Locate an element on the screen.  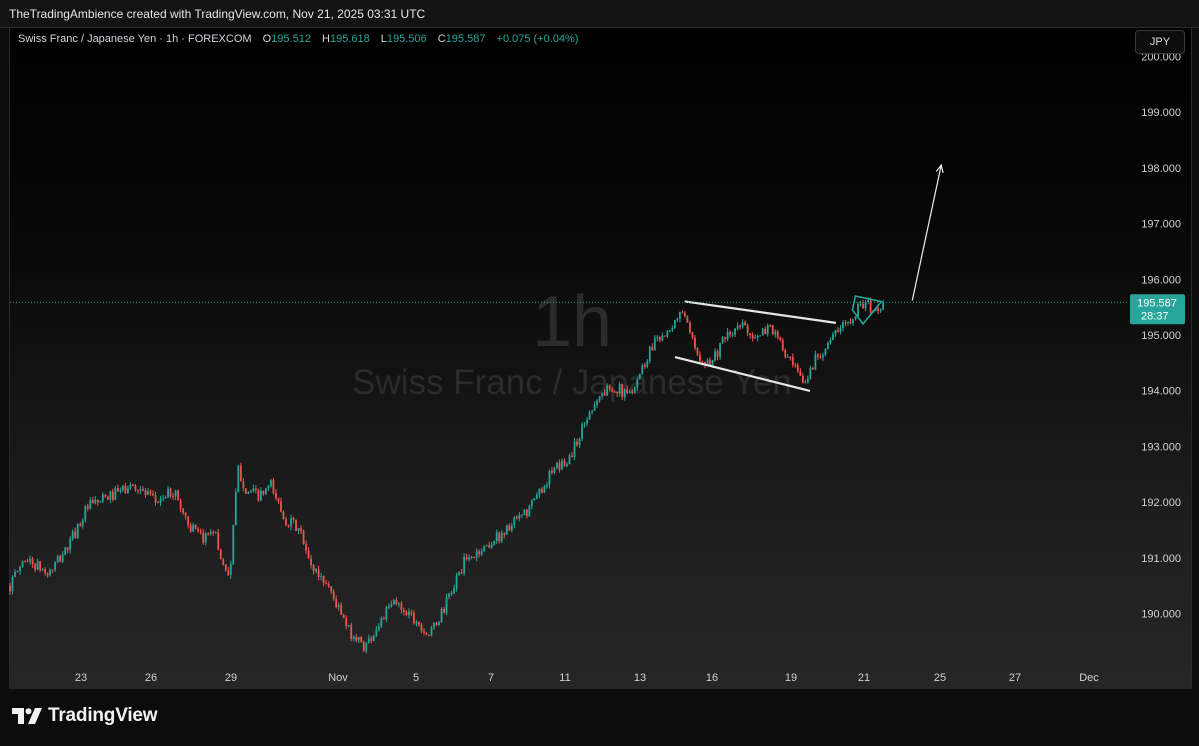
y-tick-label: 194.000 is located at coordinates (1161, 392).